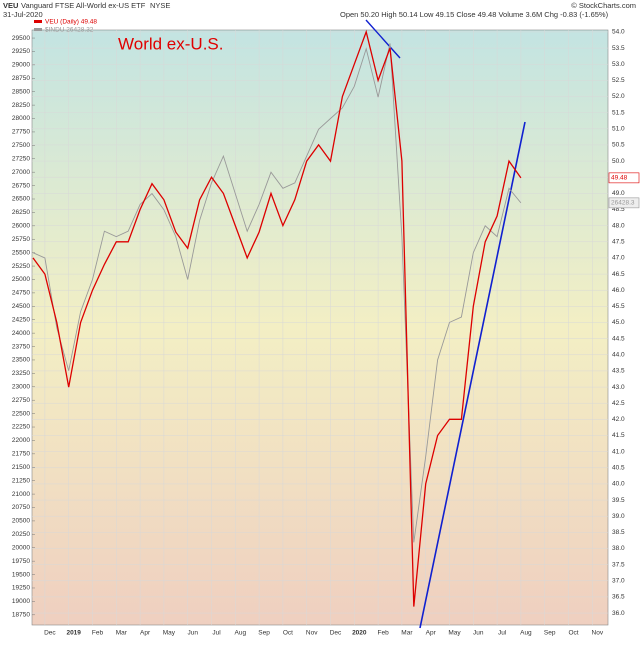  I want to click on legend-label: $INDU 26428.32, so click(69, 30).